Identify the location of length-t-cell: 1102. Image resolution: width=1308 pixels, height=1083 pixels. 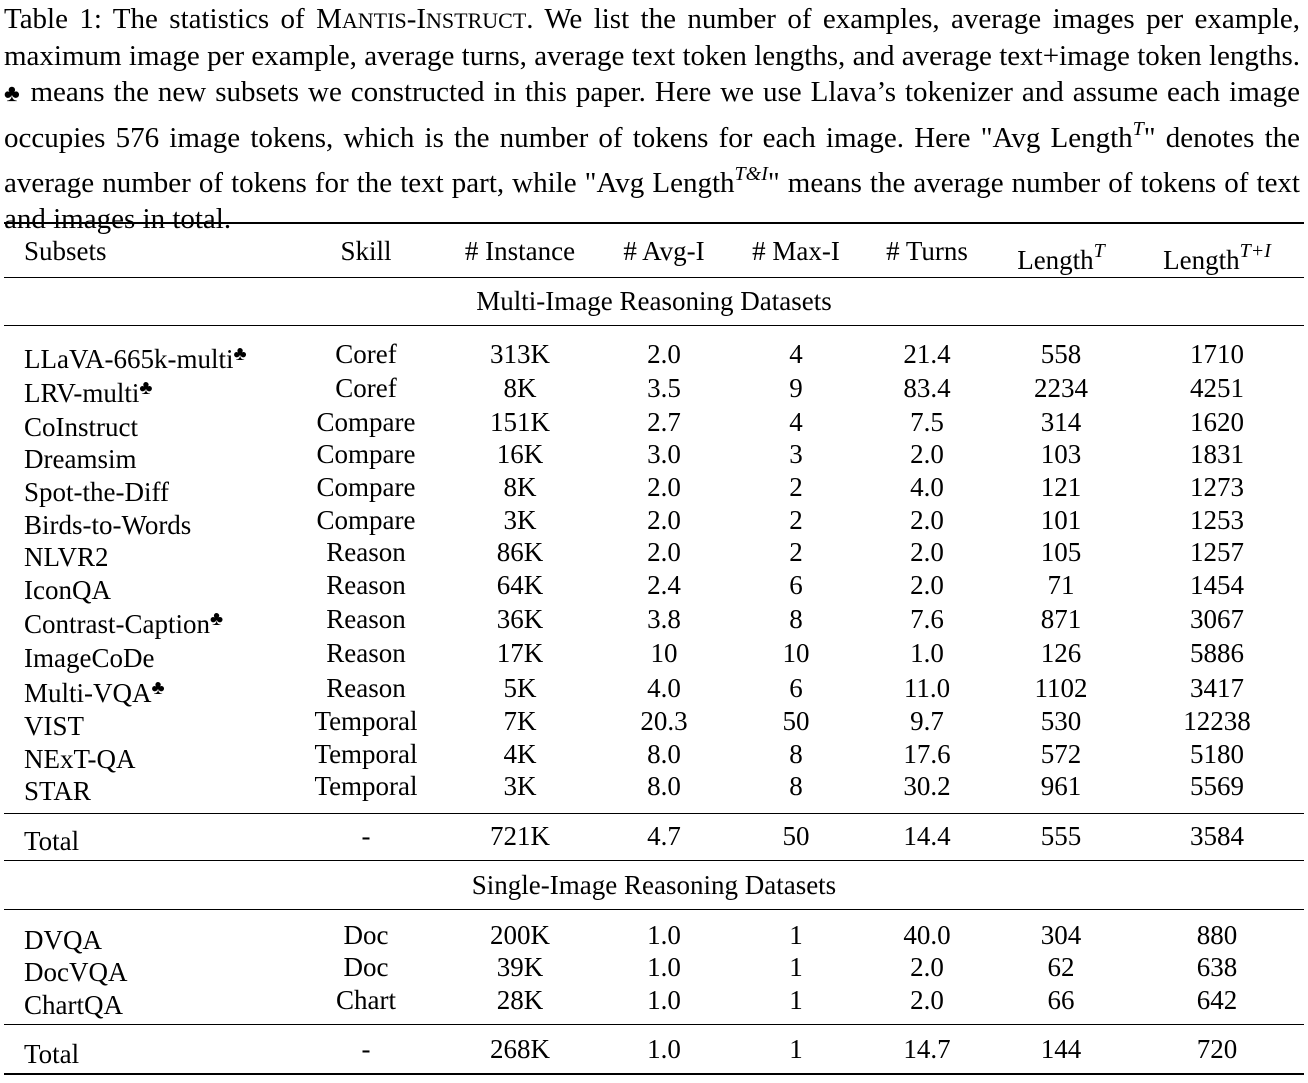
(1061, 688).